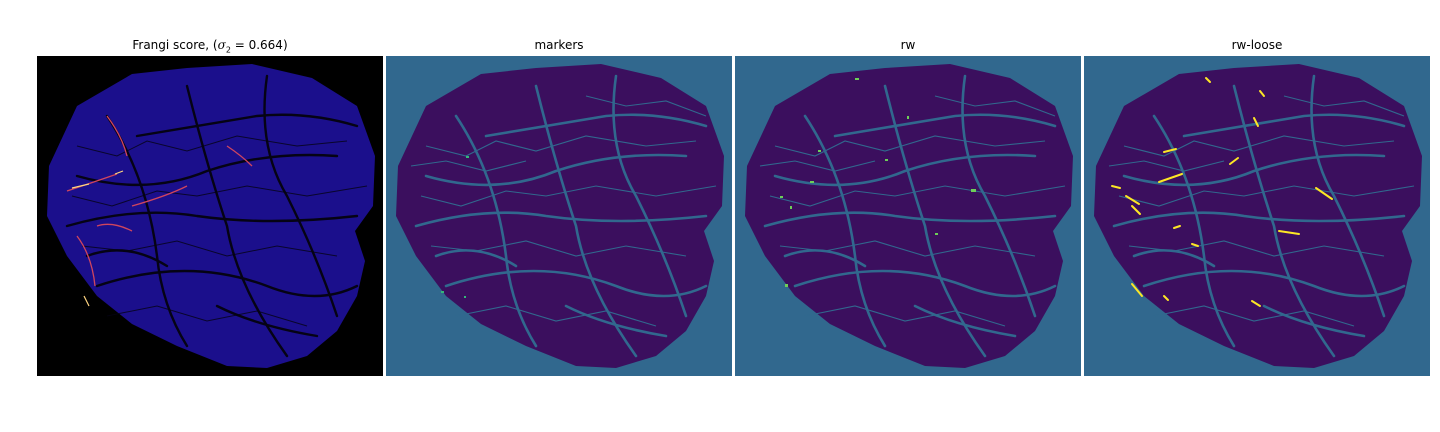 The width and height of the screenshot is (1440, 432). Describe the element at coordinates (559, 45) in the screenshot. I see `panel-title-markers: markers` at that location.